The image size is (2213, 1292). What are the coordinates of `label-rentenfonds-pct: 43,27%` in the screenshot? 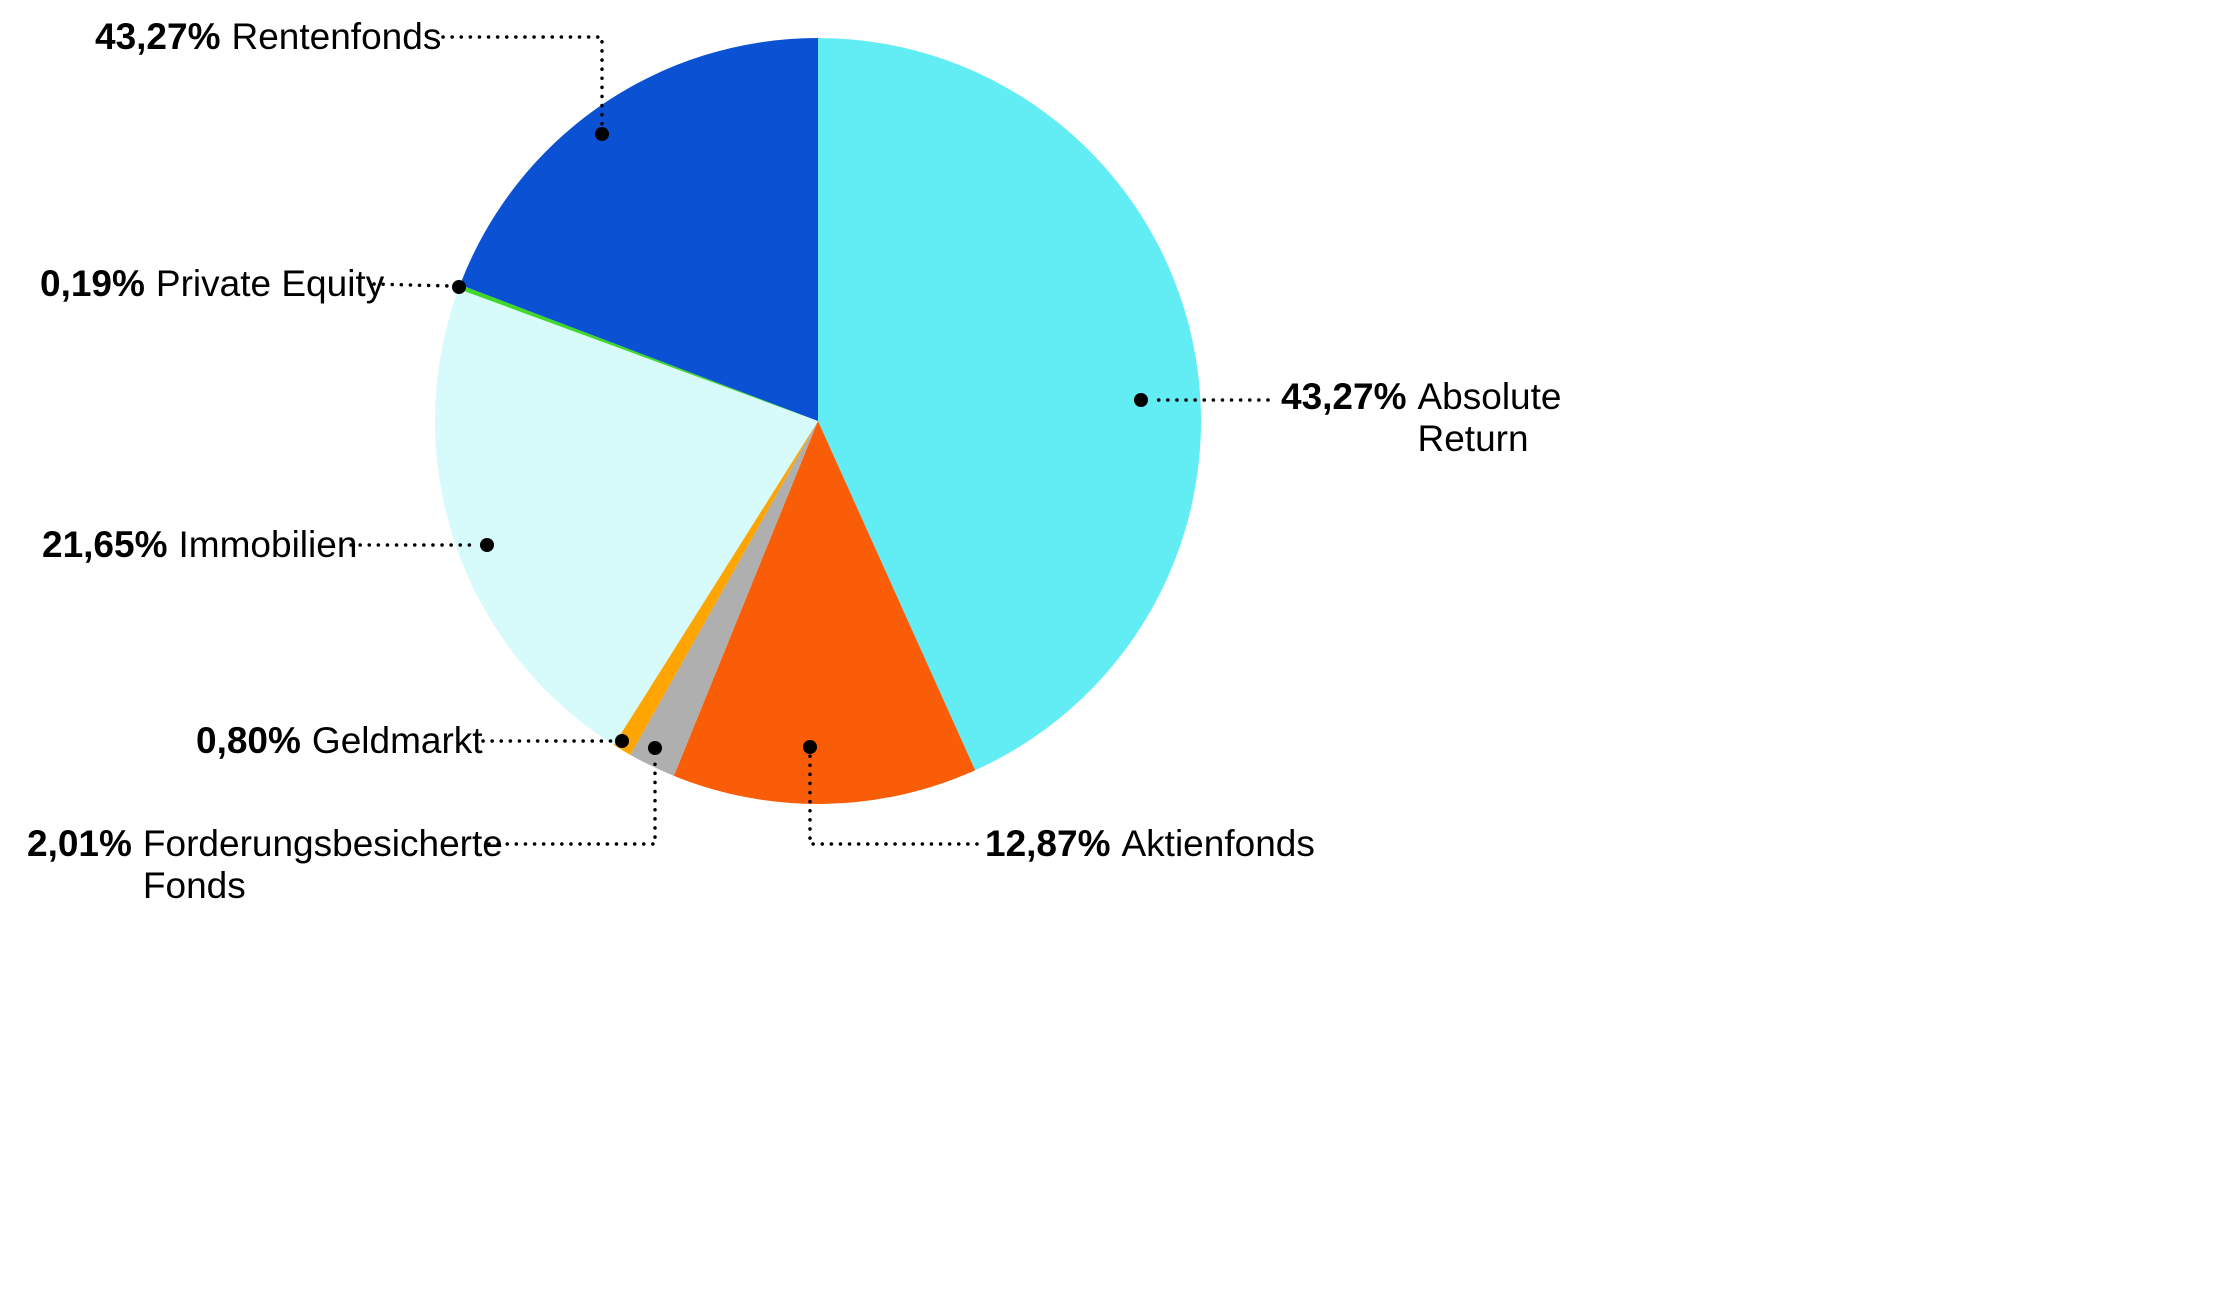 It's located at (158, 36).